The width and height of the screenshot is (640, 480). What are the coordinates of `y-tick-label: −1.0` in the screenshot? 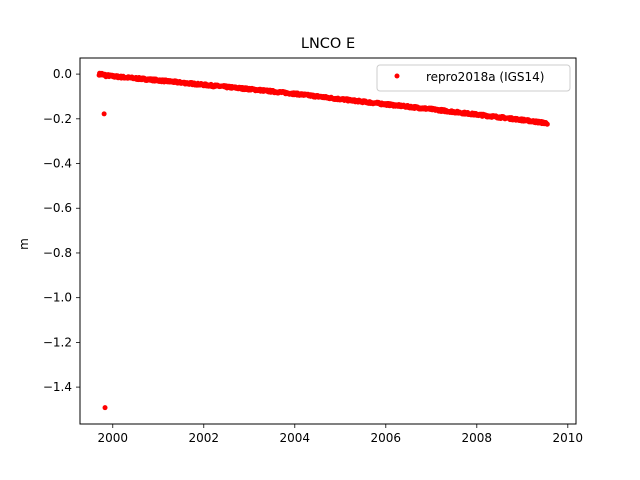 It's located at (57, 298).